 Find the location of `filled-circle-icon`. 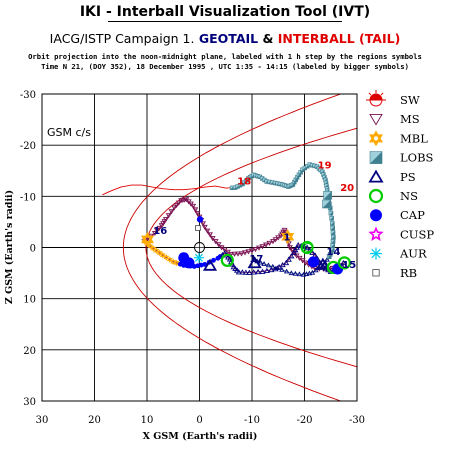

filled-circle-icon is located at coordinates (376, 215).